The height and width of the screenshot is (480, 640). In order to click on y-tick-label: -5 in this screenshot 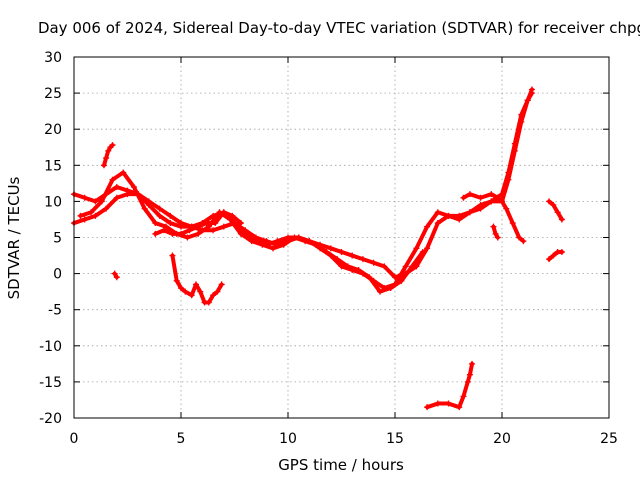, I will do `click(55, 311)`.